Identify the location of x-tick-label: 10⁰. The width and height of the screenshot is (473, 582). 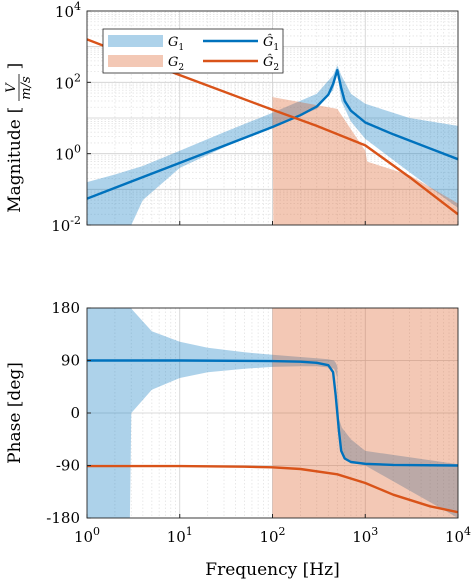
(87, 535).